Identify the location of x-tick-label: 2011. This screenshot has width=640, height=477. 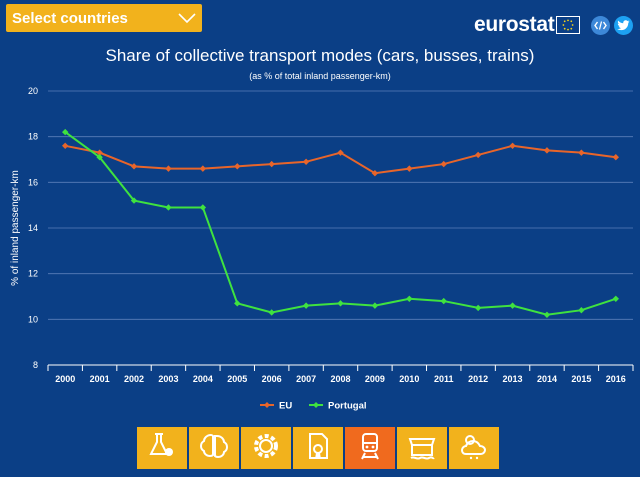
(444, 379).